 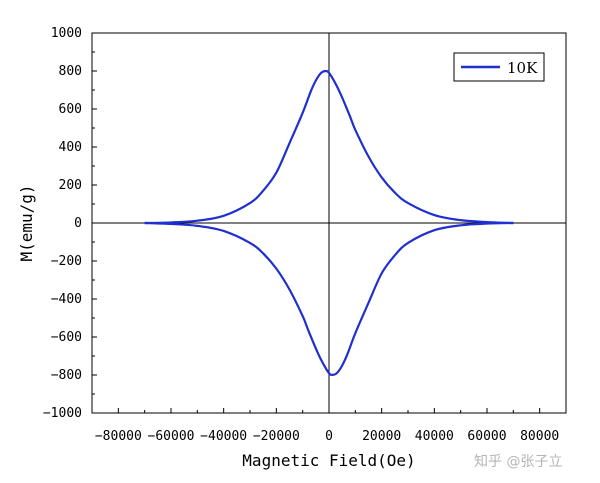 What do you see at coordinates (66, 299) in the screenshot?
I see `y-tick-label: −400` at bounding box center [66, 299].